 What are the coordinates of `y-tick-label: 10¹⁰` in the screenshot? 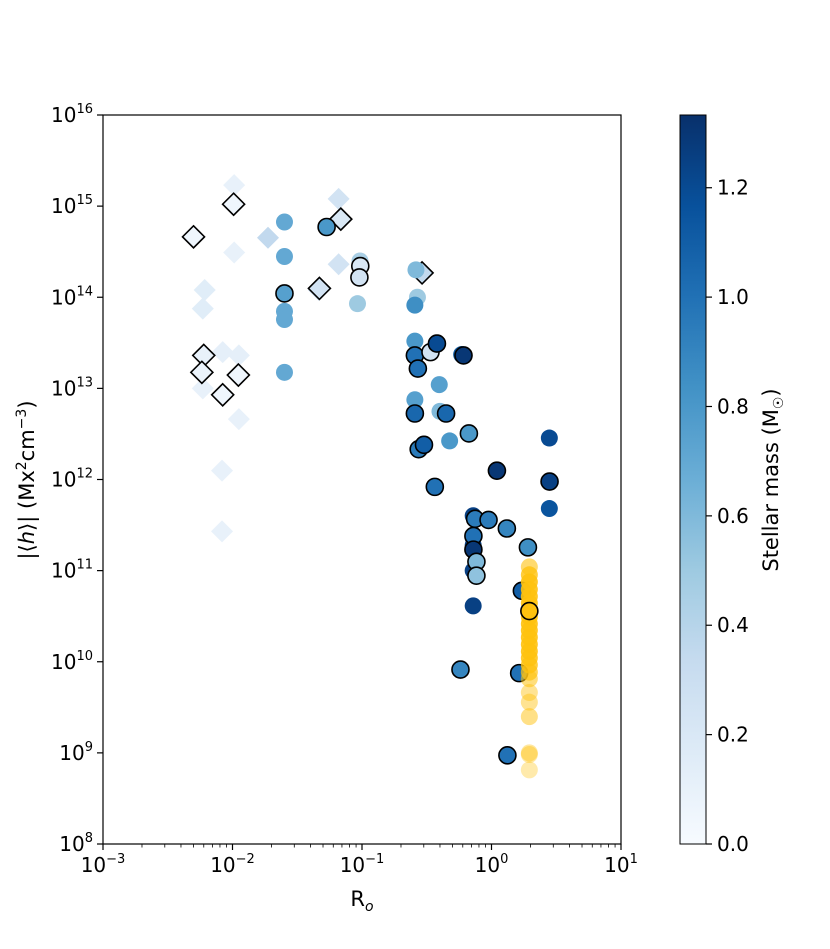 It's located at (72, 661).